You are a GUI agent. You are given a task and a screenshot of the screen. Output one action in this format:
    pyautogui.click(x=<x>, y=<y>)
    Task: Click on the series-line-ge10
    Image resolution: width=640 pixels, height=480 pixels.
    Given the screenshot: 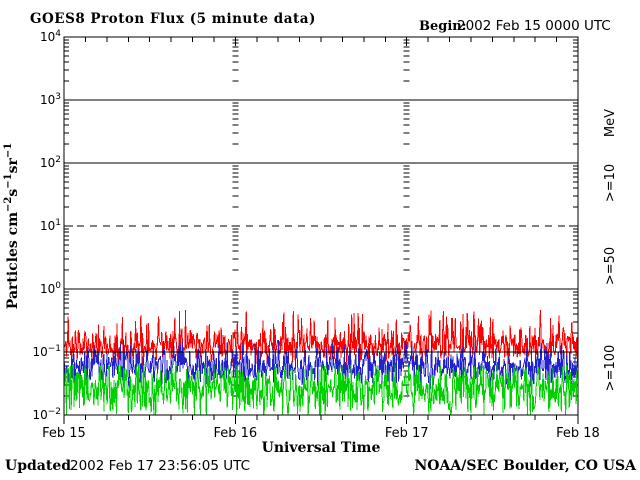 What is the action you would take?
    pyautogui.click(x=321, y=339)
    